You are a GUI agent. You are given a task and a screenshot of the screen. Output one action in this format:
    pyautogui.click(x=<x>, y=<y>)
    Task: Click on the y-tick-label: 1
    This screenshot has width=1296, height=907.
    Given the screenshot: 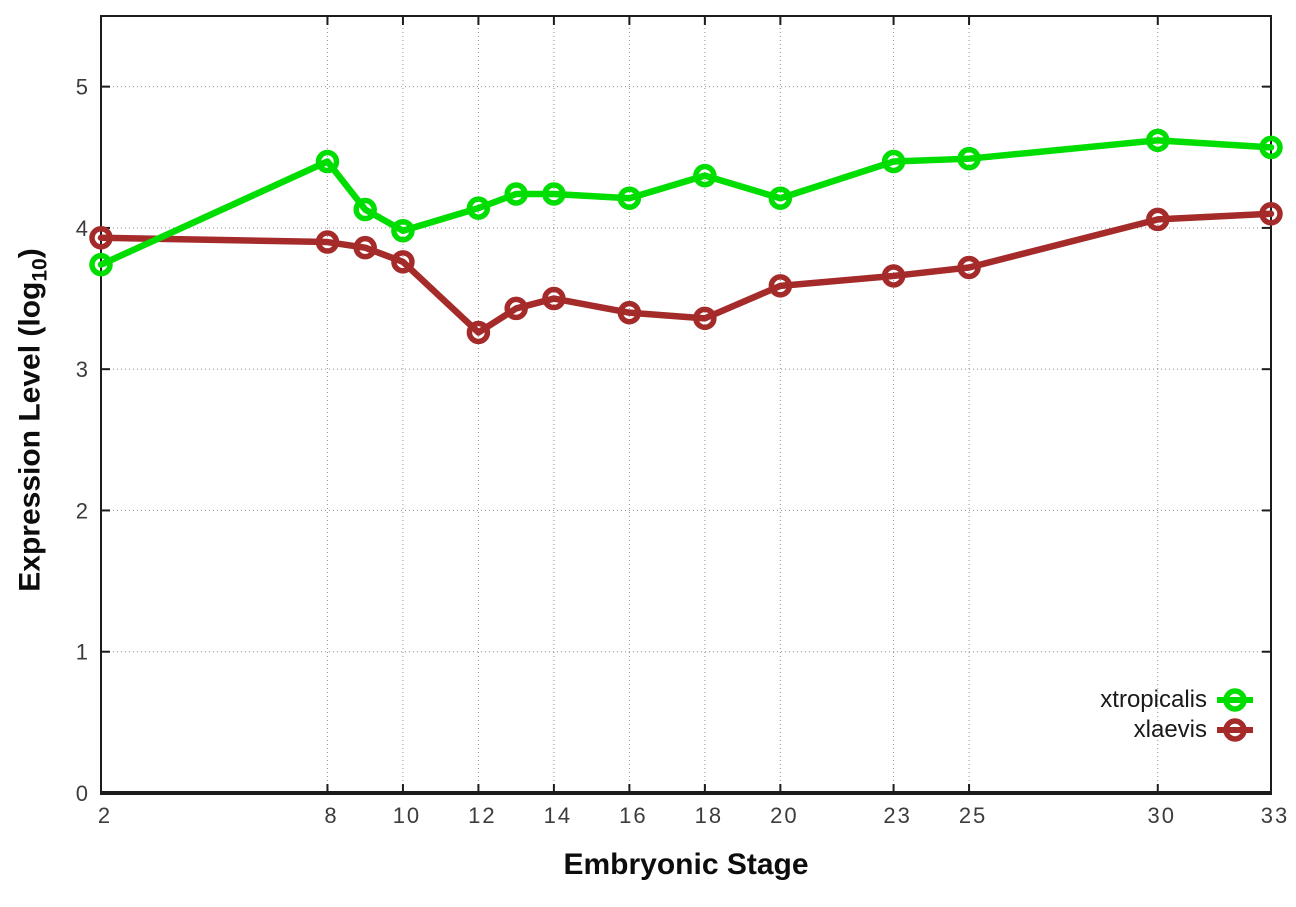 What is the action you would take?
    pyautogui.click(x=83, y=652)
    